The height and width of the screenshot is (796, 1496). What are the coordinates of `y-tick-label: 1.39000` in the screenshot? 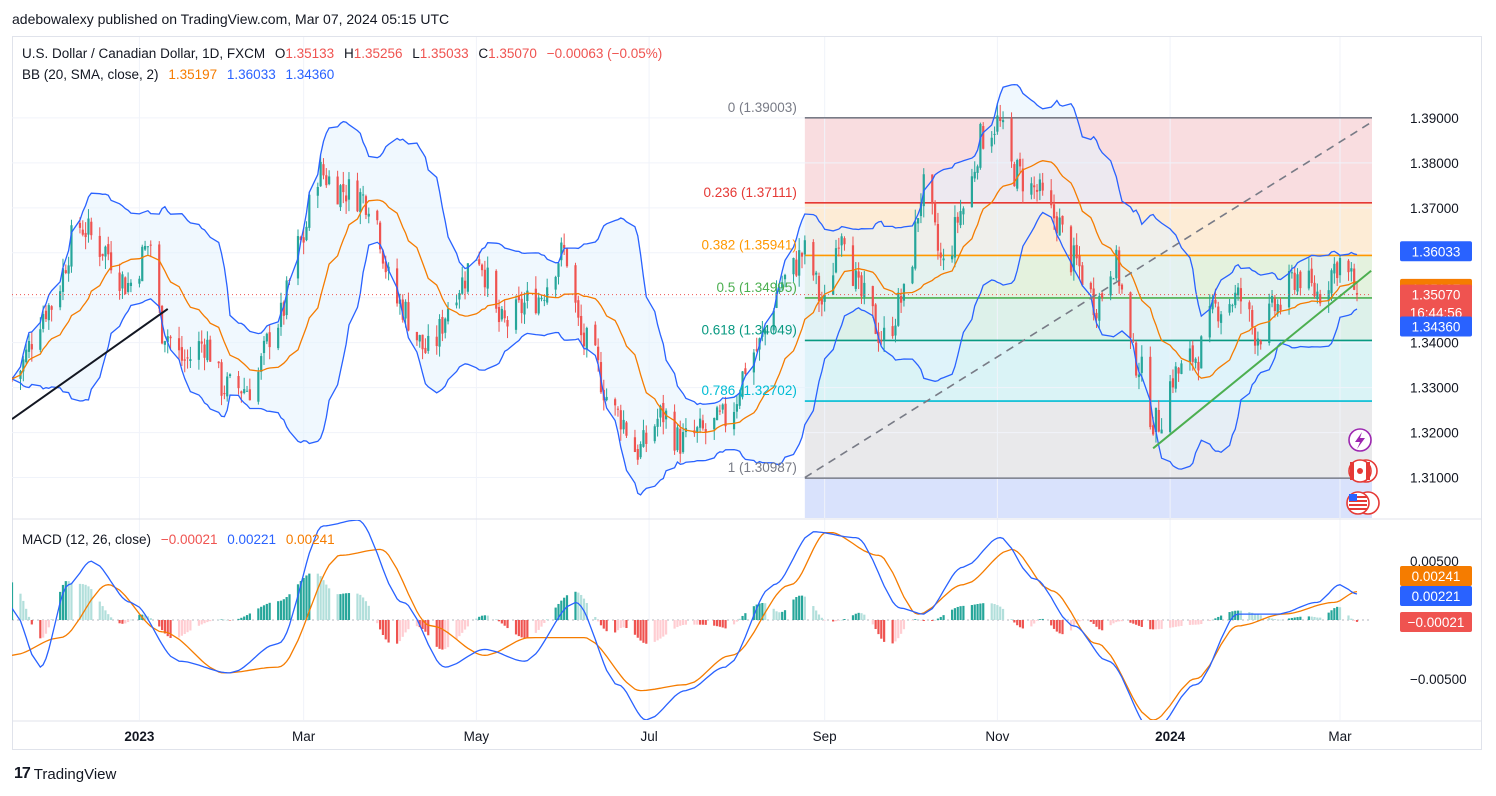 It's located at (1434, 118).